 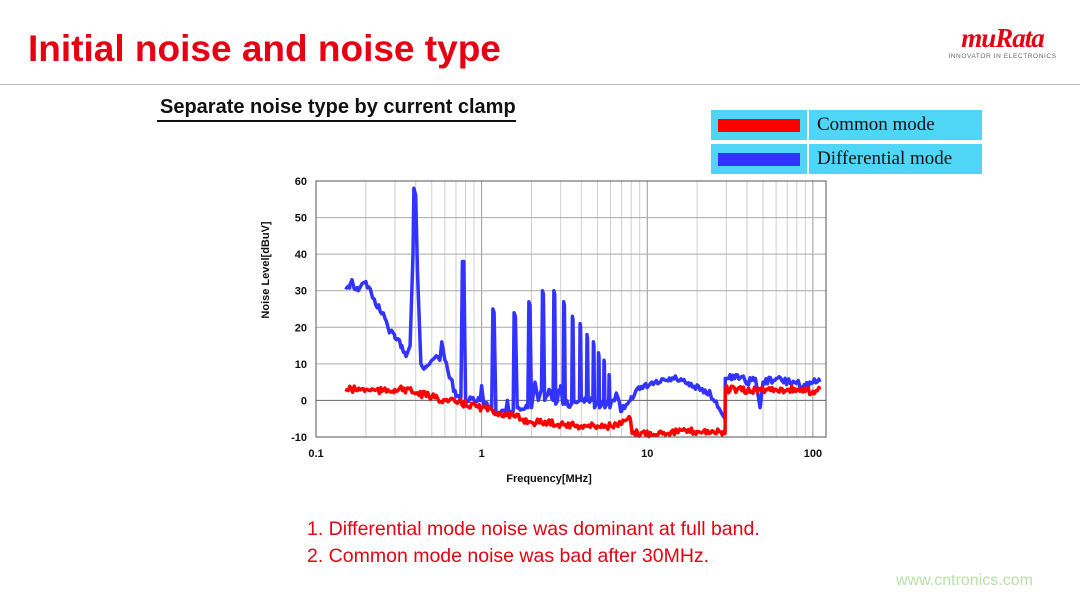 I want to click on x-tick-label: 0.1, so click(x=315, y=454).